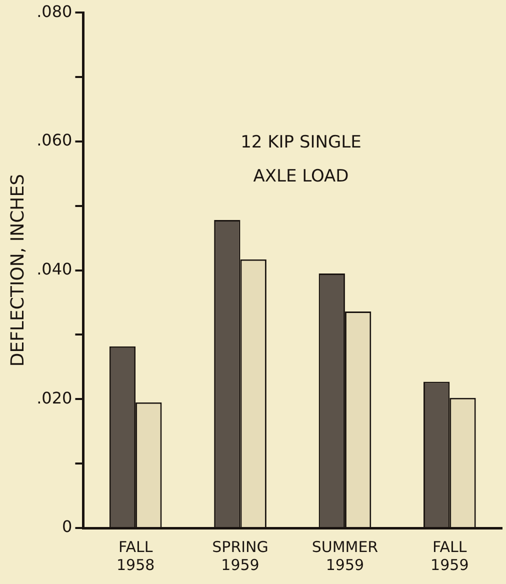 Image resolution: width=506 pixels, height=584 pixels. Describe the element at coordinates (345, 556) in the screenshot. I see `x-tick-label: SUMMER 1959` at that location.